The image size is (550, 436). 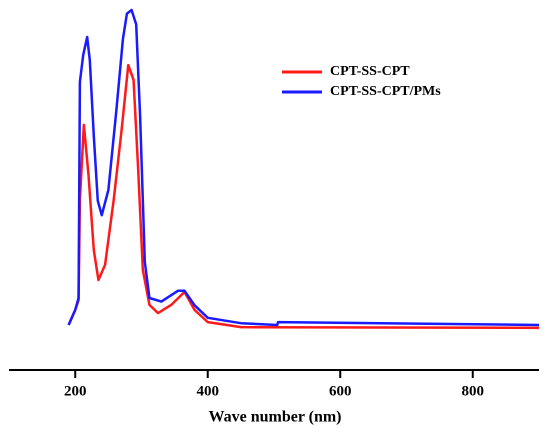 I want to click on x-tick-label: 800, so click(x=473, y=391).